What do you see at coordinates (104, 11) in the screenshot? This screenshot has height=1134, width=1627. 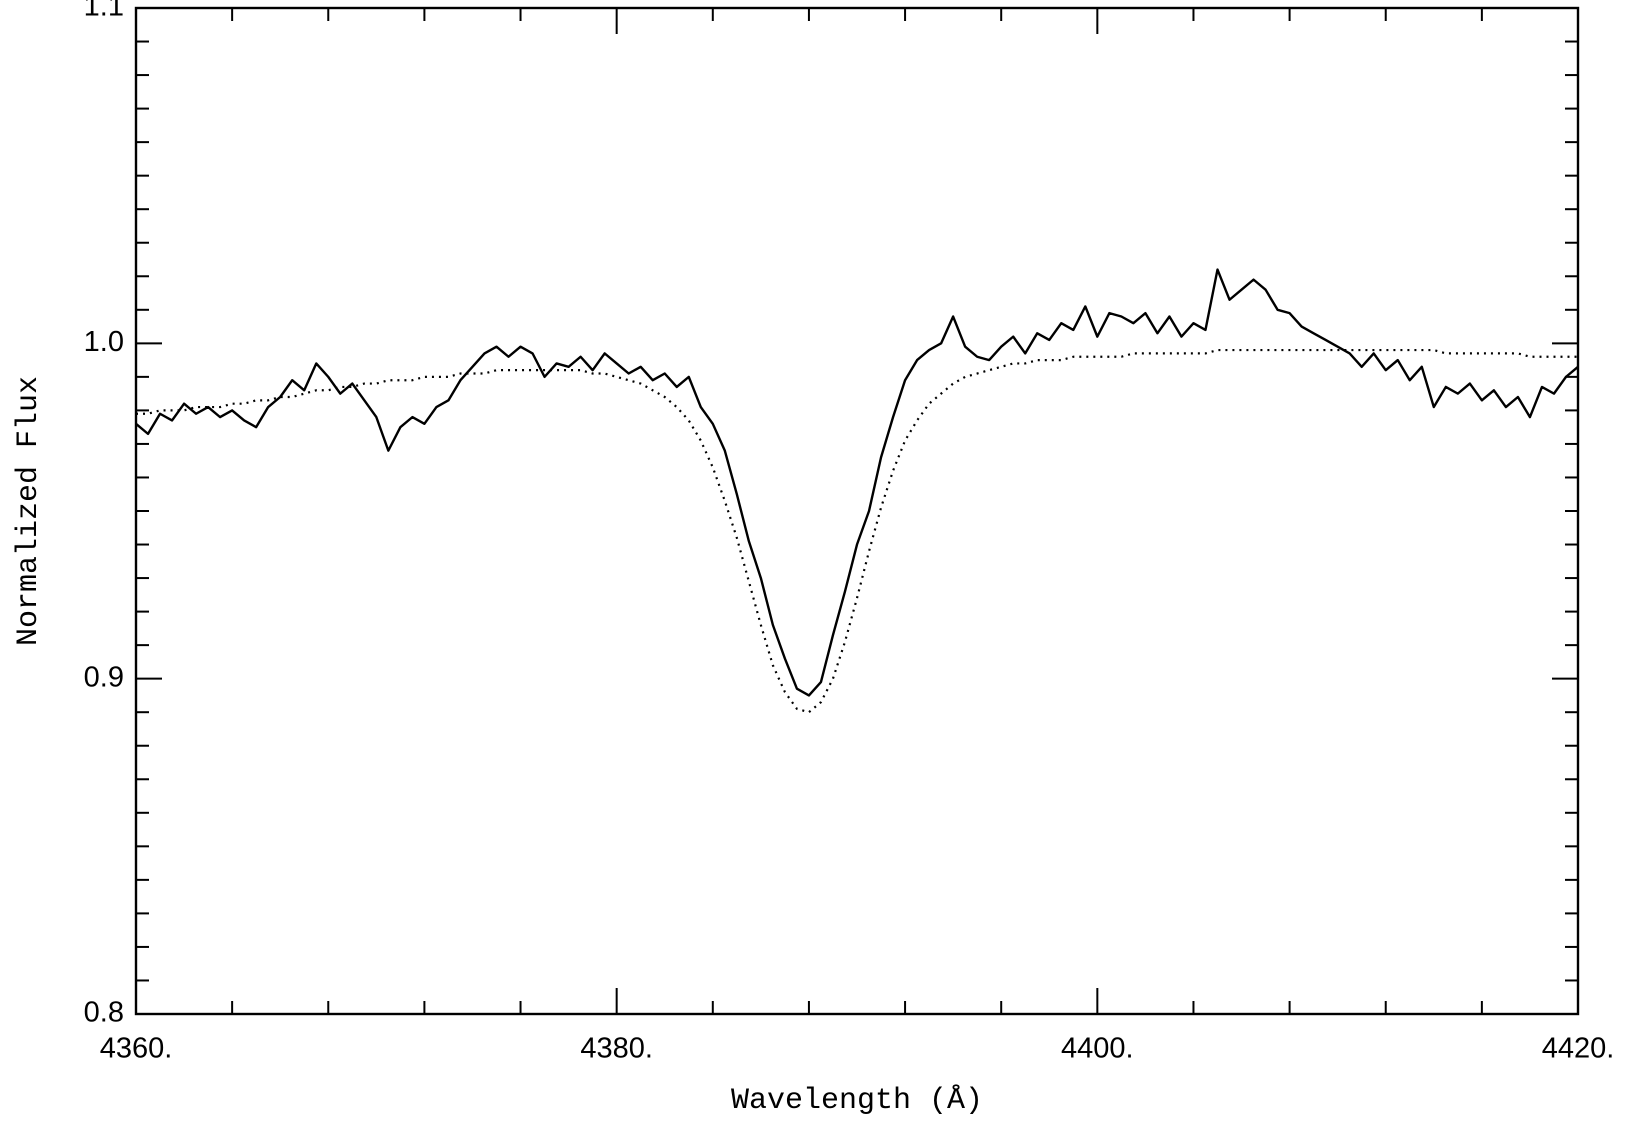 I see `y-tick-label: 1.1` at bounding box center [104, 11].